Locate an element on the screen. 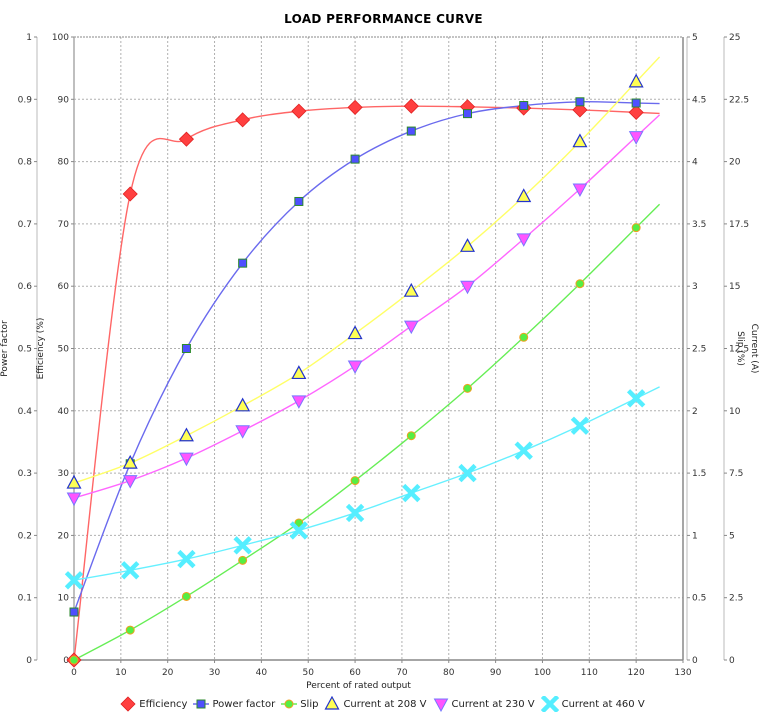  current-axis-label: Current (A) is located at coordinates (754, 349).